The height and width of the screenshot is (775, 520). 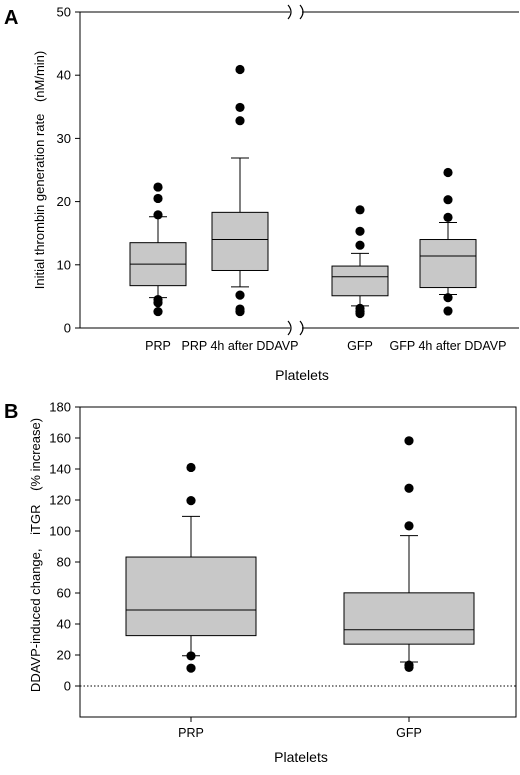 What do you see at coordinates (302, 375) in the screenshot?
I see `panel-a-x-axis-label: Platelets` at bounding box center [302, 375].